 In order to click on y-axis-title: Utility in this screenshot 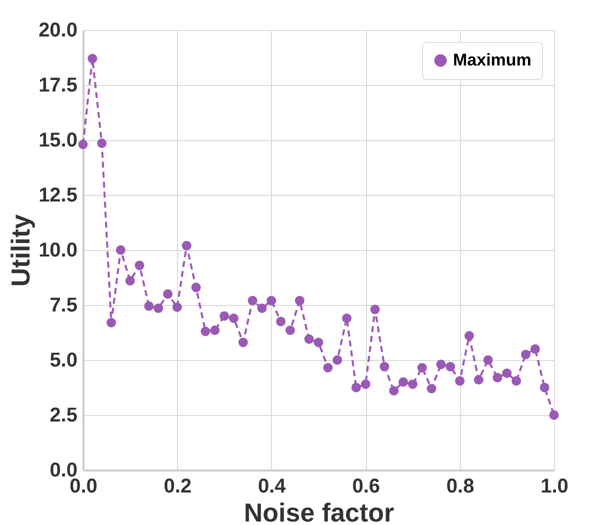, I will do `click(21, 250)`.